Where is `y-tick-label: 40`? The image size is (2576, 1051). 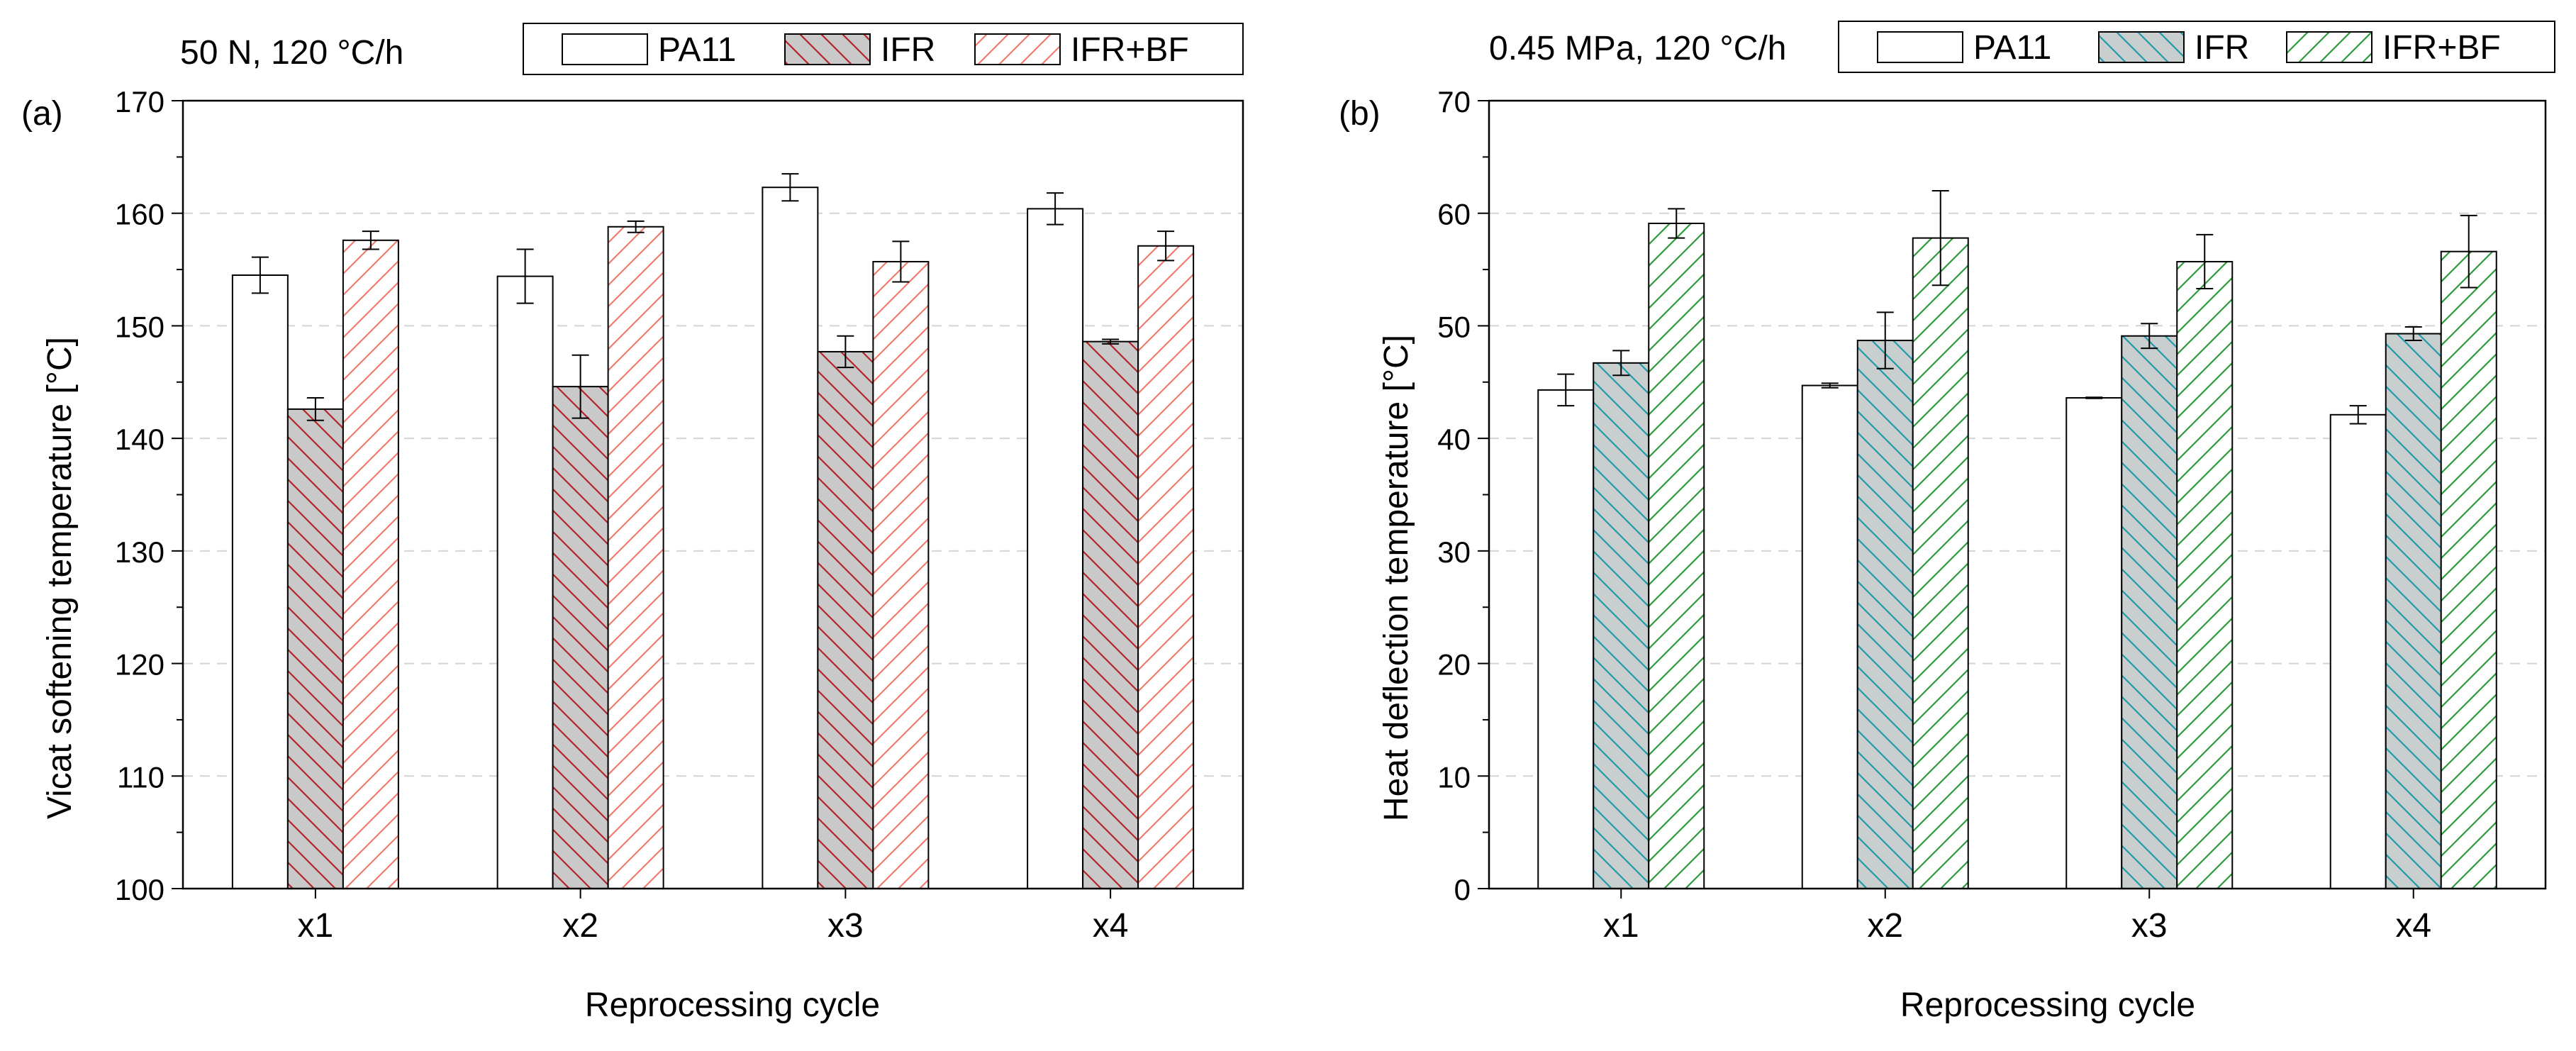 y-tick-label: 40 is located at coordinates (1454, 439).